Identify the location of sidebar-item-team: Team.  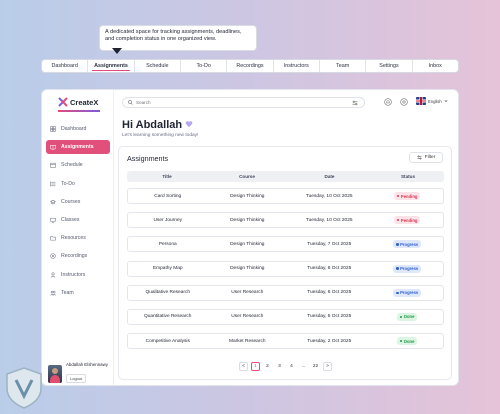
(78, 293).